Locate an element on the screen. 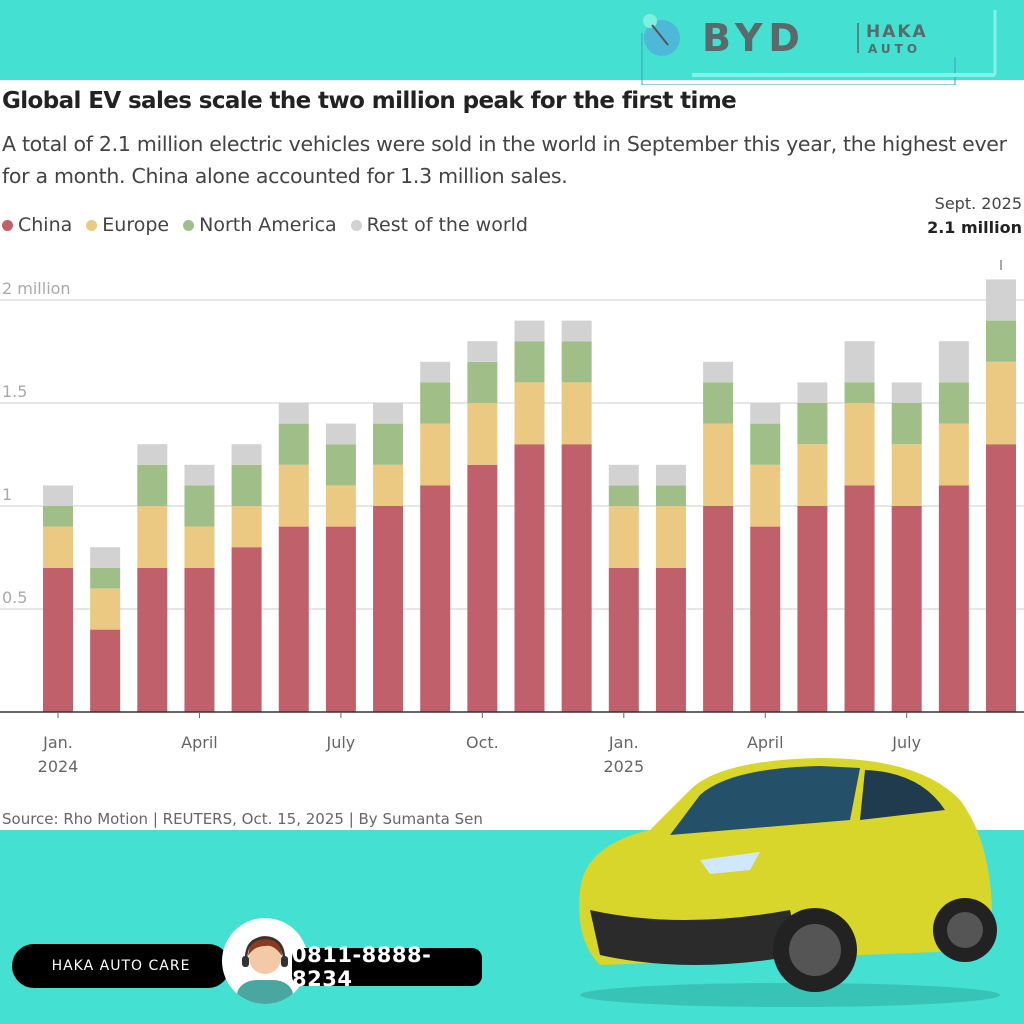  legend-label: China is located at coordinates (45, 225).